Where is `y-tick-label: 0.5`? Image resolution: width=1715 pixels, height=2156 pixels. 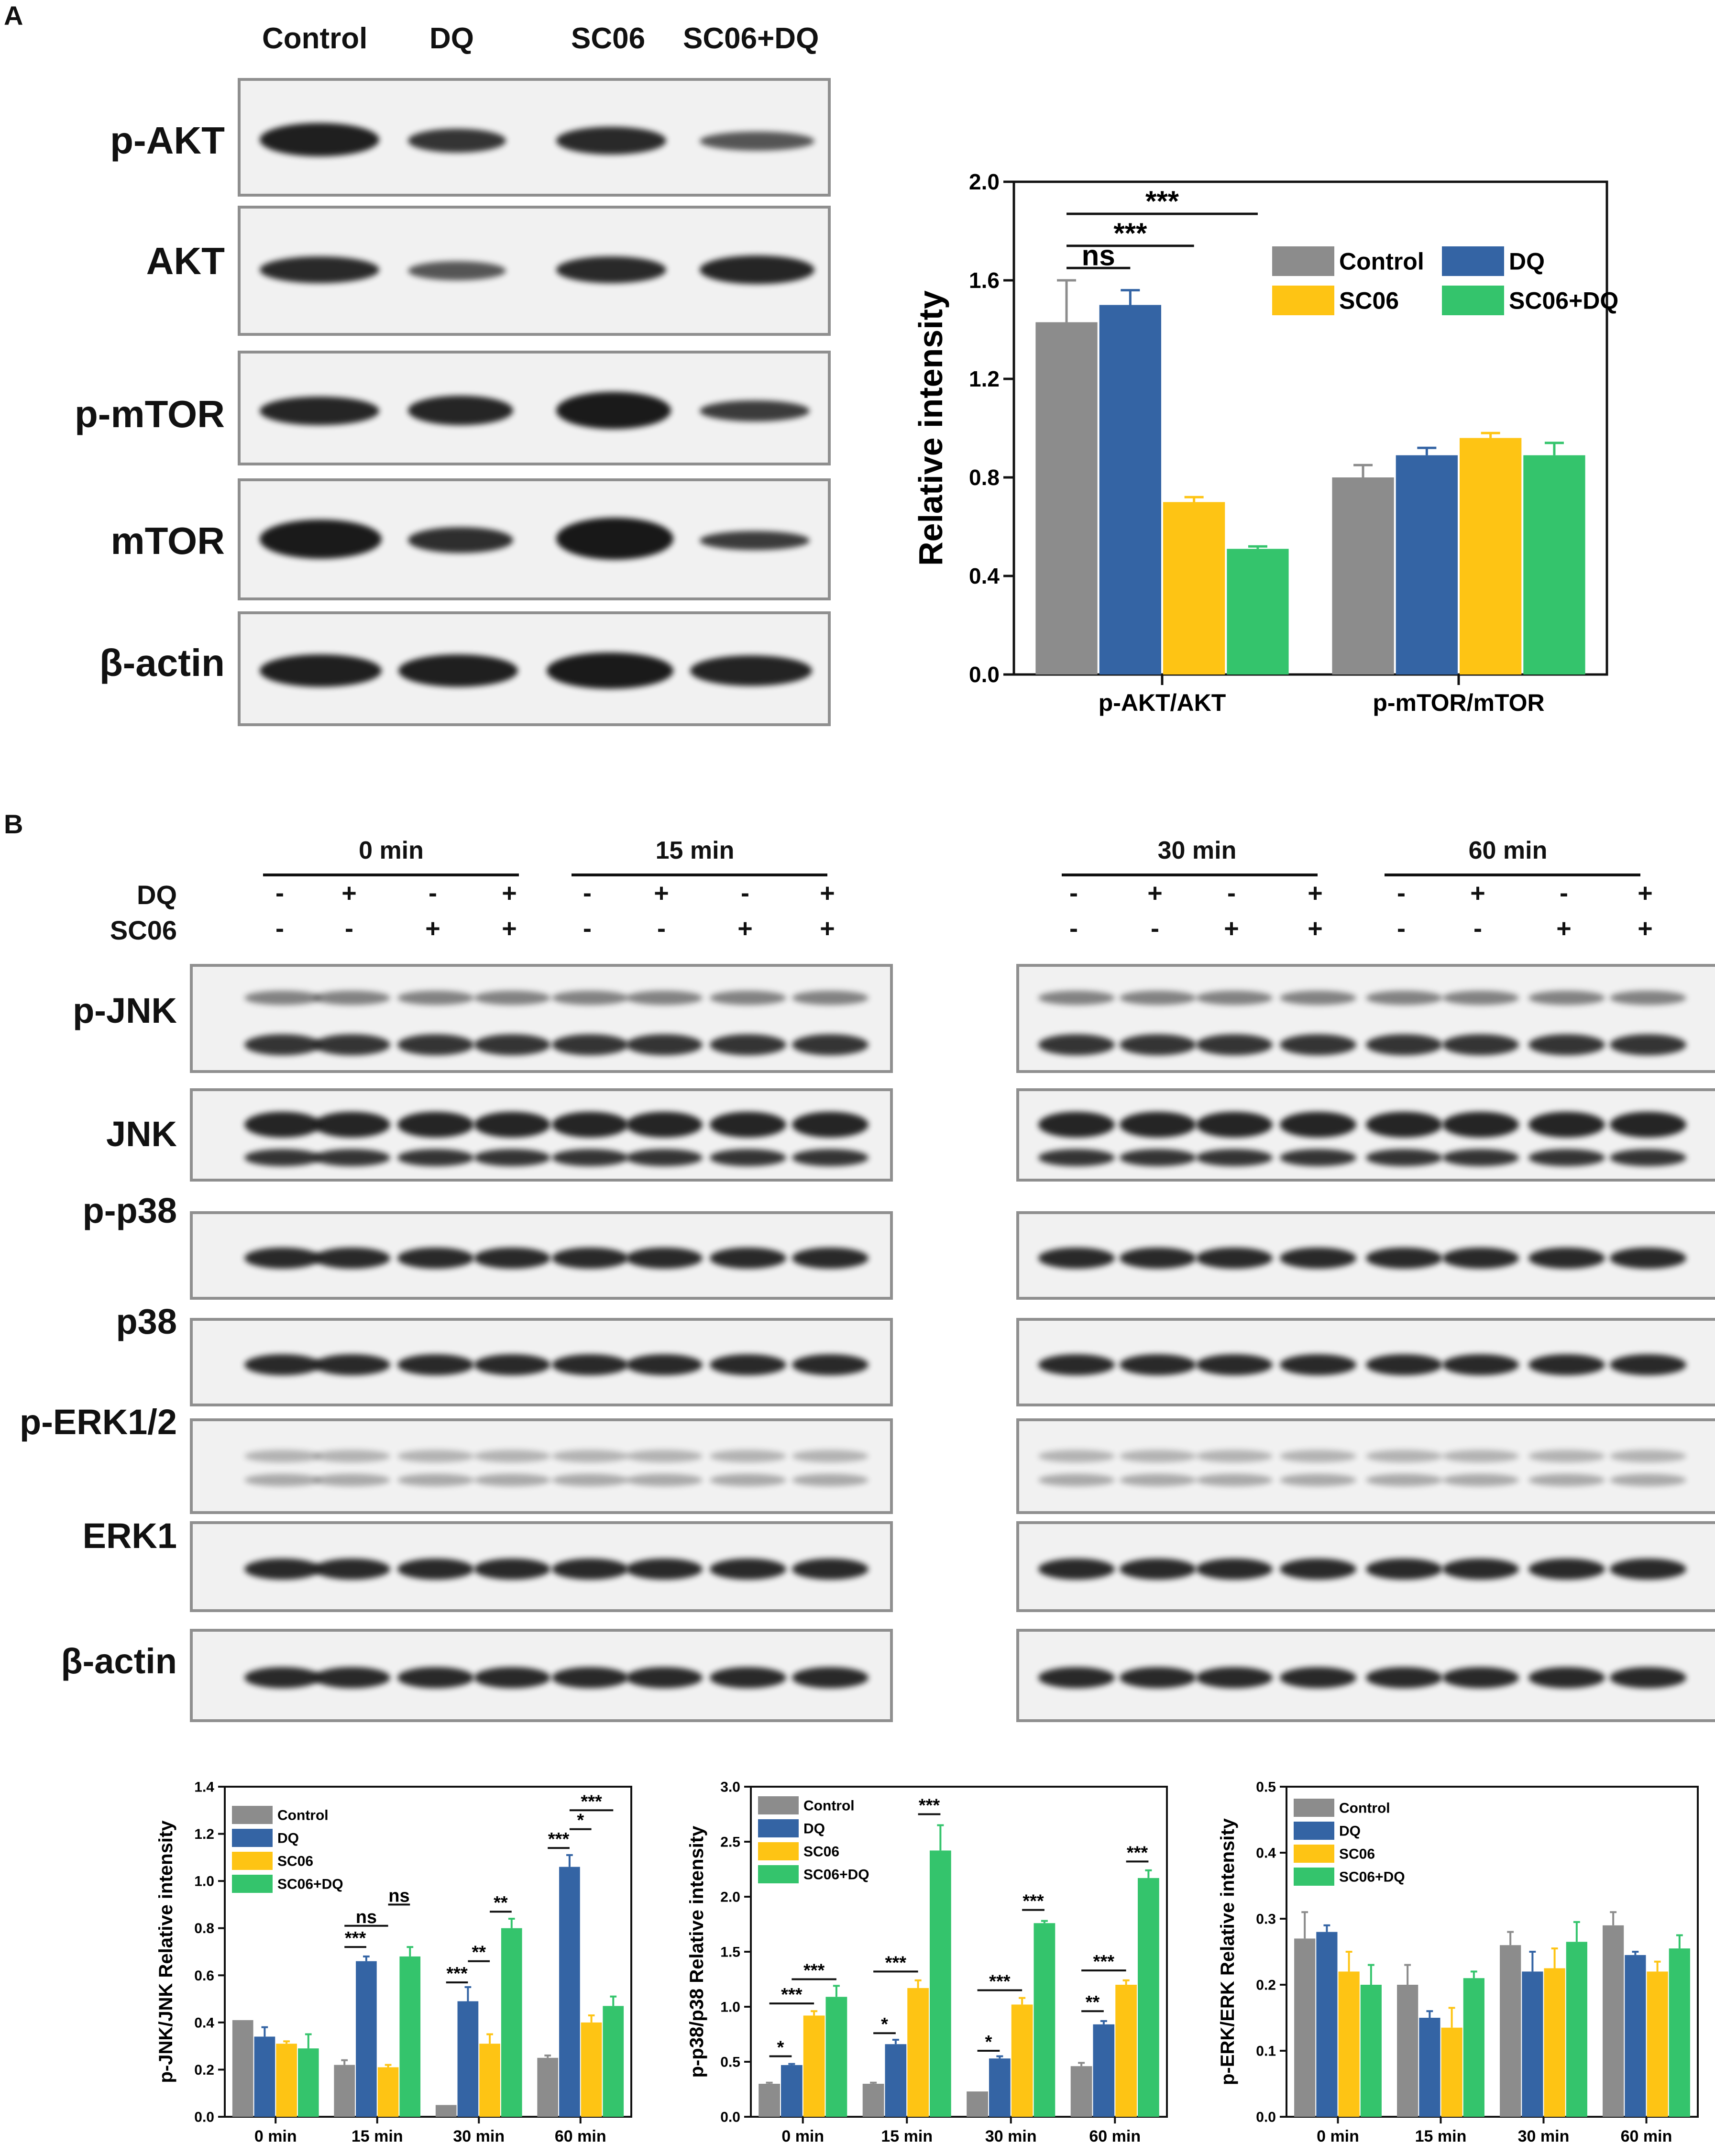
y-tick-label: 0.5 is located at coordinates (730, 2062).